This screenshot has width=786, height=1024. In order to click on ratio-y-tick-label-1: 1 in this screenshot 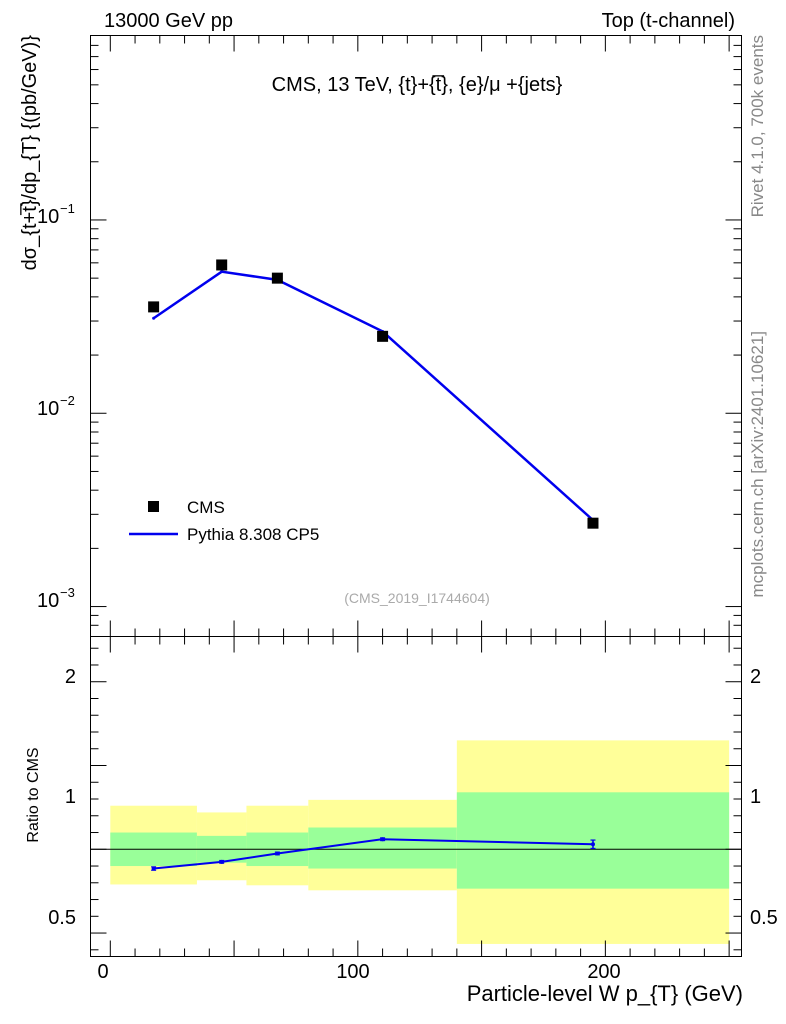, I will do `click(70, 797)`.